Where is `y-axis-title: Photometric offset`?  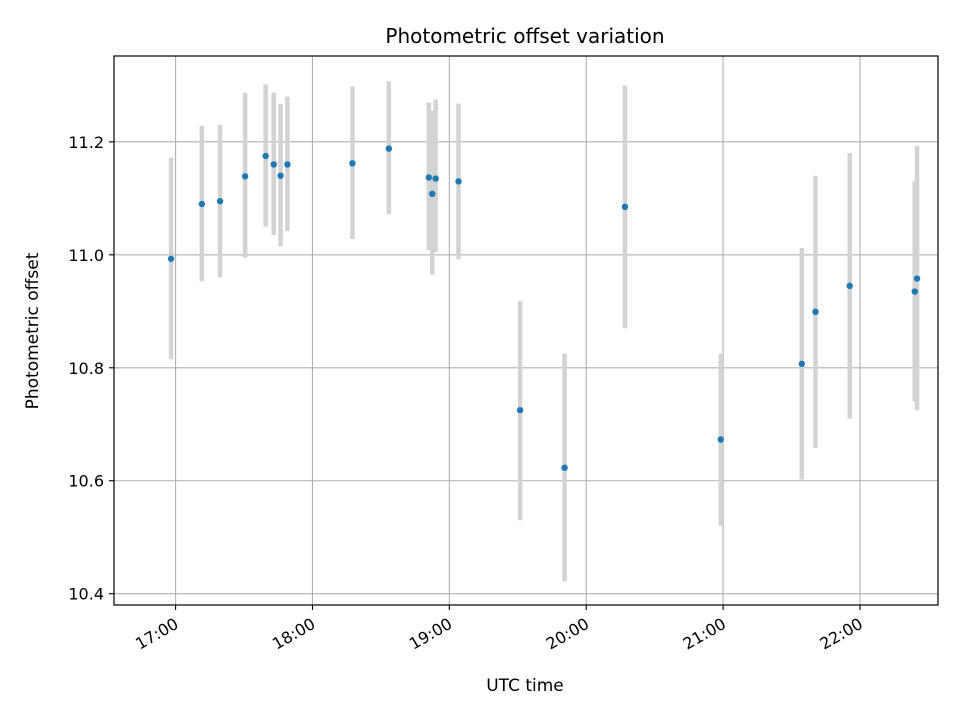
y-axis-title: Photometric offset is located at coordinates (33, 330).